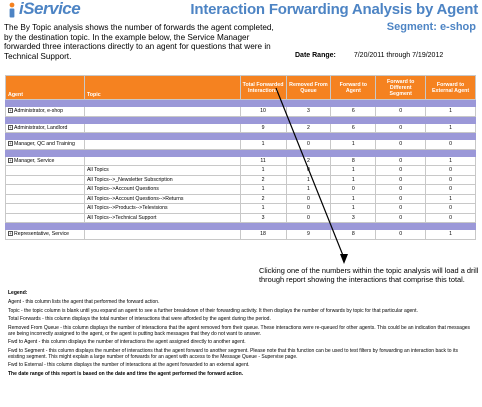 This screenshot has height=407, width=482. What do you see at coordinates (34, 160) in the screenshot?
I see `agent-name: Manager, Service` at bounding box center [34, 160].